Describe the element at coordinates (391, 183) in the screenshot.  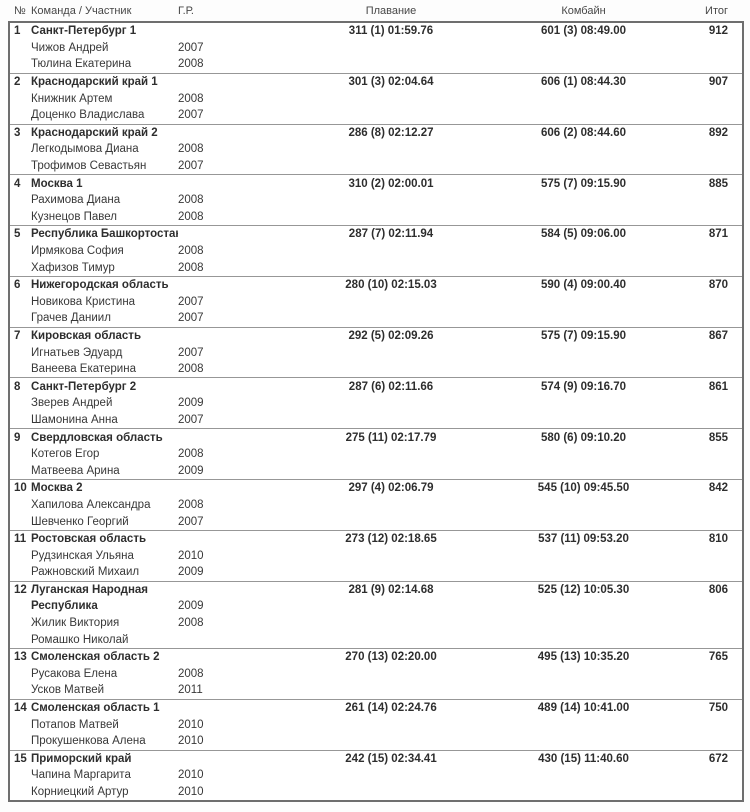
I see `swimming-result-cell: 310 (2) 02:00.01` at that location.